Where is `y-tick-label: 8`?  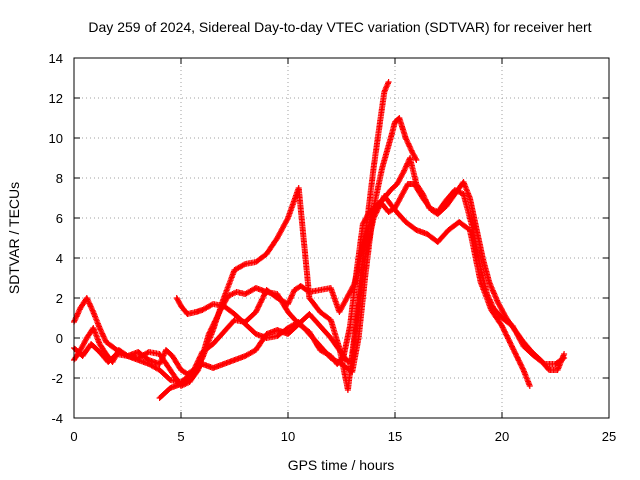
y-tick-label: 8 is located at coordinates (59, 178).